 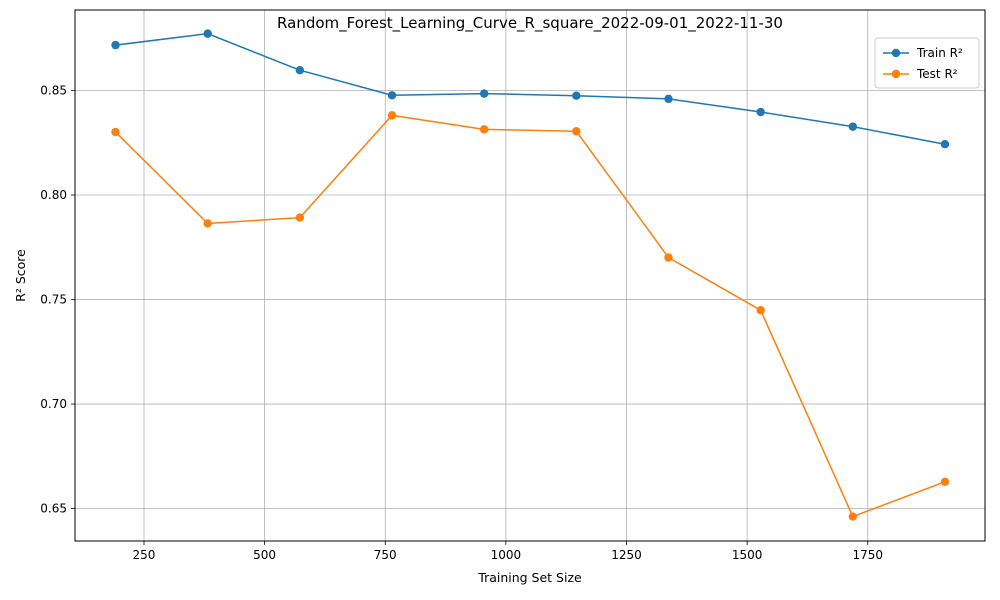 What do you see at coordinates (506, 555) in the screenshot?
I see `x-tick-label: 1000` at bounding box center [506, 555].